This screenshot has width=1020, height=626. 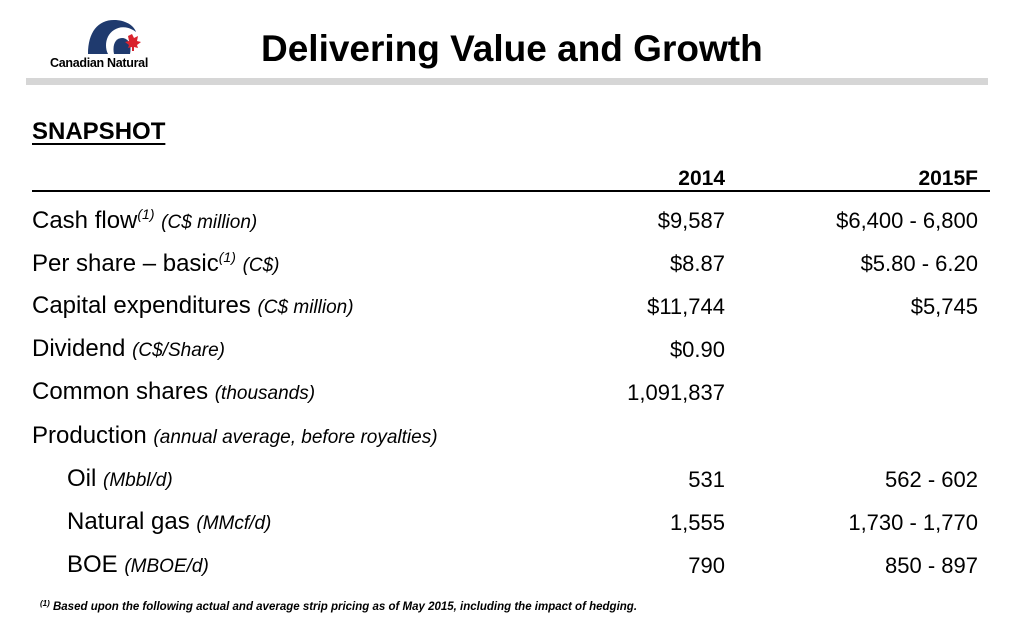 I want to click on row-label: Capital expenditures (C$ million), so click(x=193, y=306).